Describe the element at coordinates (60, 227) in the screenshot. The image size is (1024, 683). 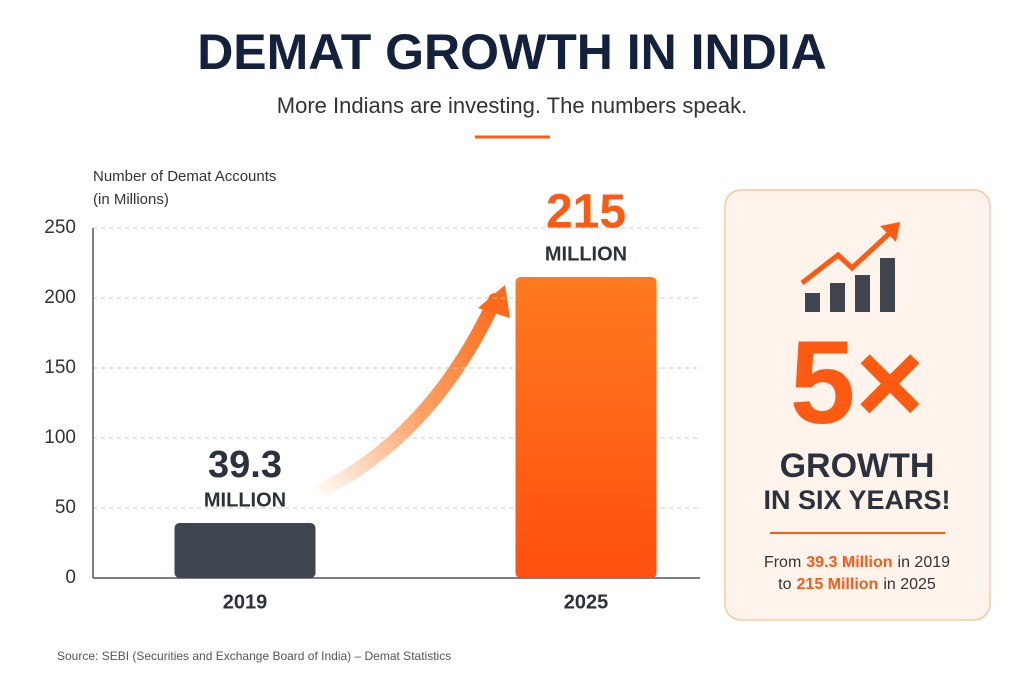
I see `y-tick-label: 250` at that location.